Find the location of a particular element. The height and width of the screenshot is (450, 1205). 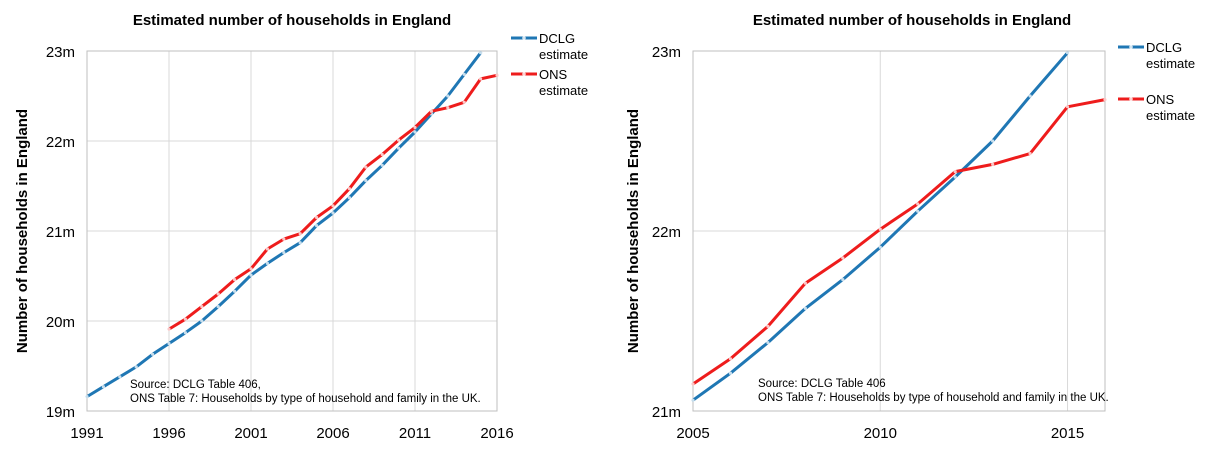

x-tick-label: 2016 is located at coordinates (496, 433).